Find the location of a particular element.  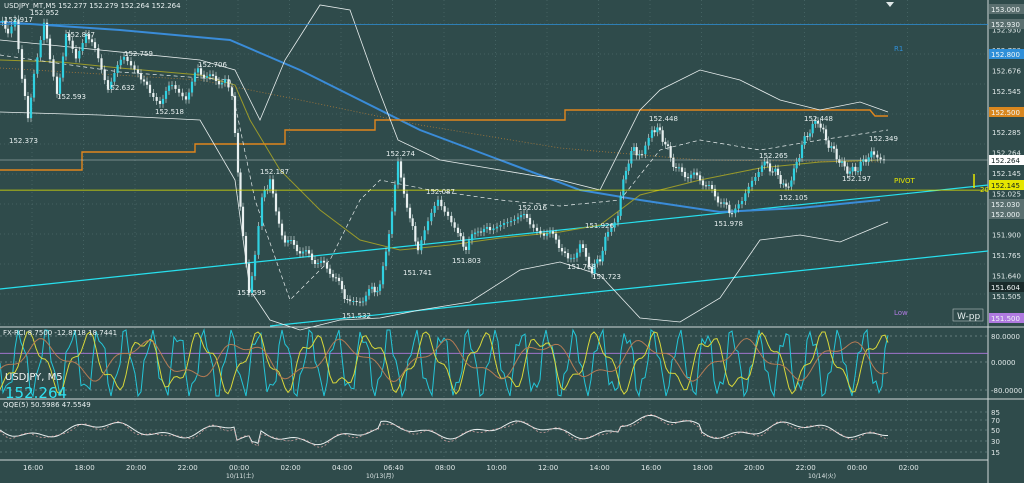

time-tick-label: 16:00 is located at coordinates (651, 468).